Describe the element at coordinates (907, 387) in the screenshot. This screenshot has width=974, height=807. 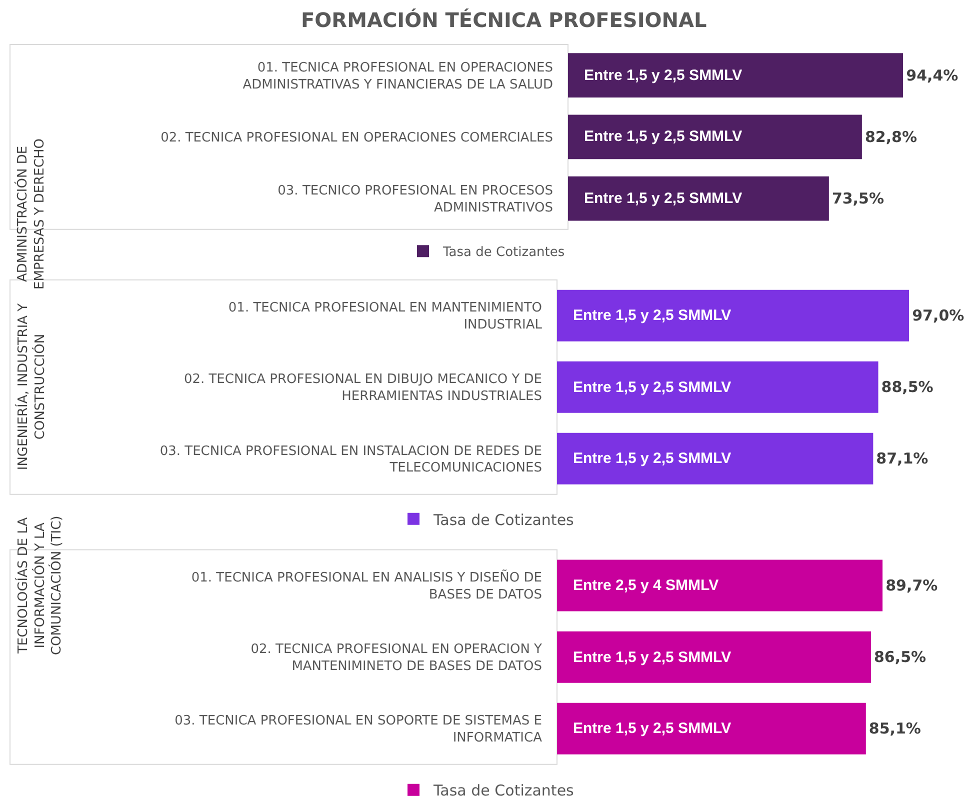
I see `data-label: 88,5%` at that location.